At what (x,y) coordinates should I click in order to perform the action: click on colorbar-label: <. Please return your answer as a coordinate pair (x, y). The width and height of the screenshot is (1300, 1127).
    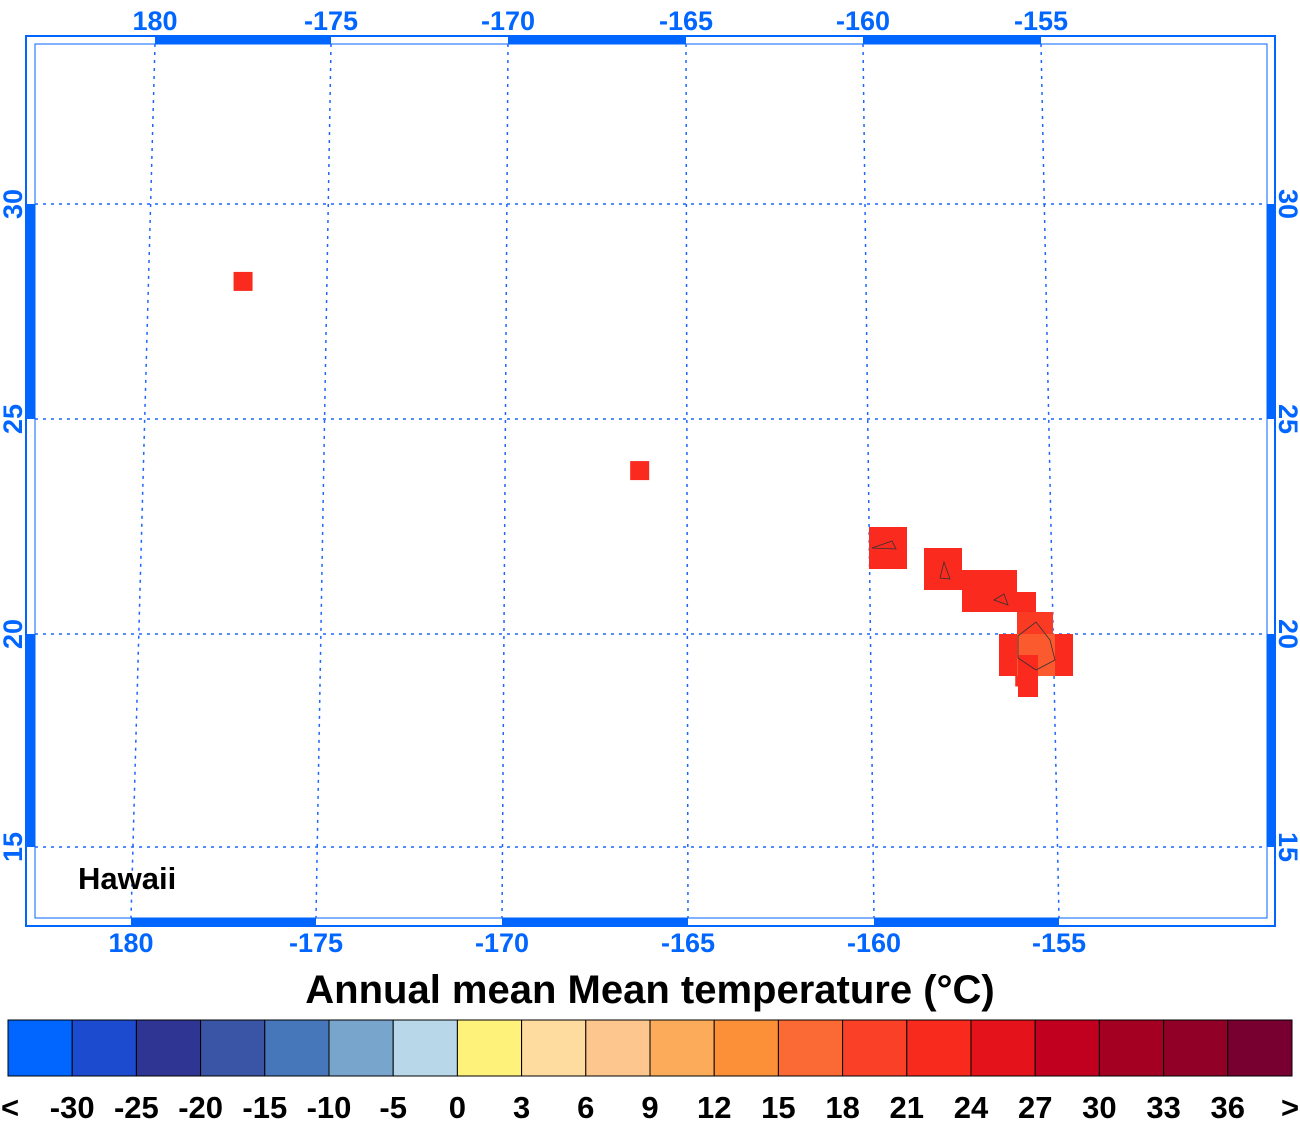
    Looking at the image, I should click on (10, 1107).